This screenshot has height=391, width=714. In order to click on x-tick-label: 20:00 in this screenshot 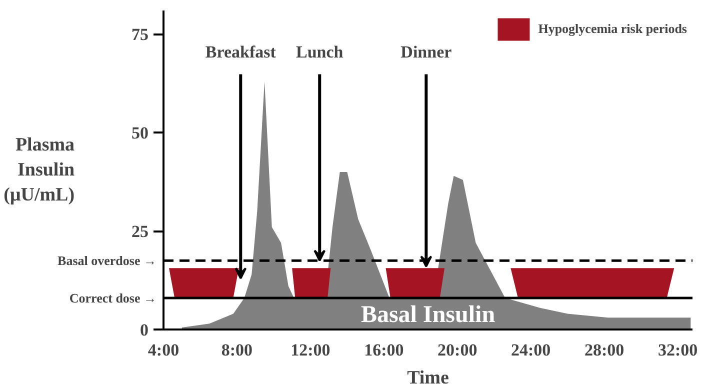, I will do `click(458, 350)`.